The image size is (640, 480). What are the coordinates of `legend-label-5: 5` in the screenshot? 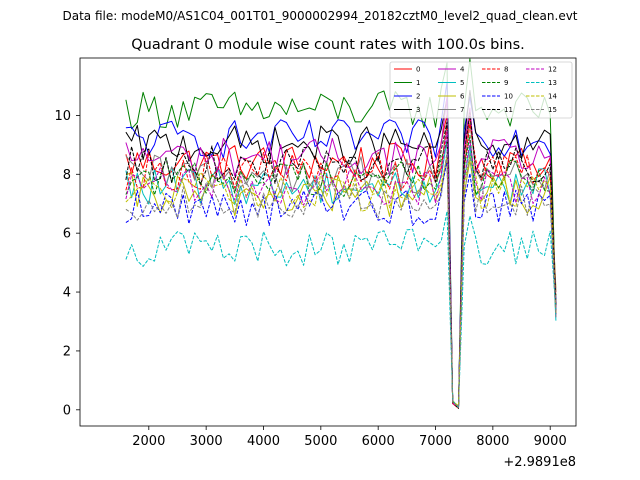 It's located at (462, 83).